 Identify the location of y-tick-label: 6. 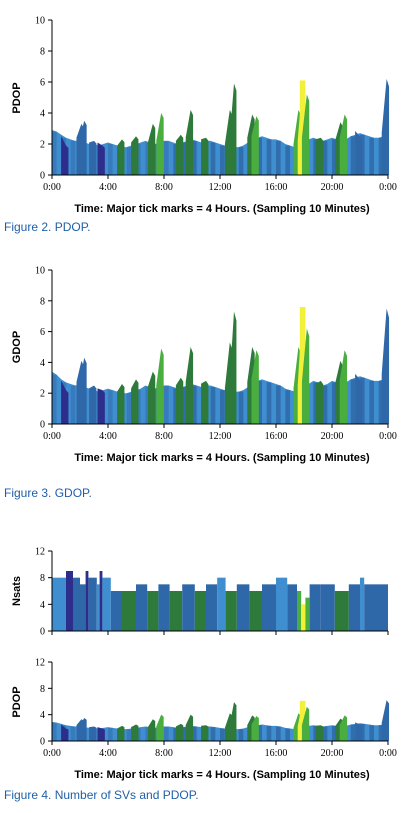
(42, 332).